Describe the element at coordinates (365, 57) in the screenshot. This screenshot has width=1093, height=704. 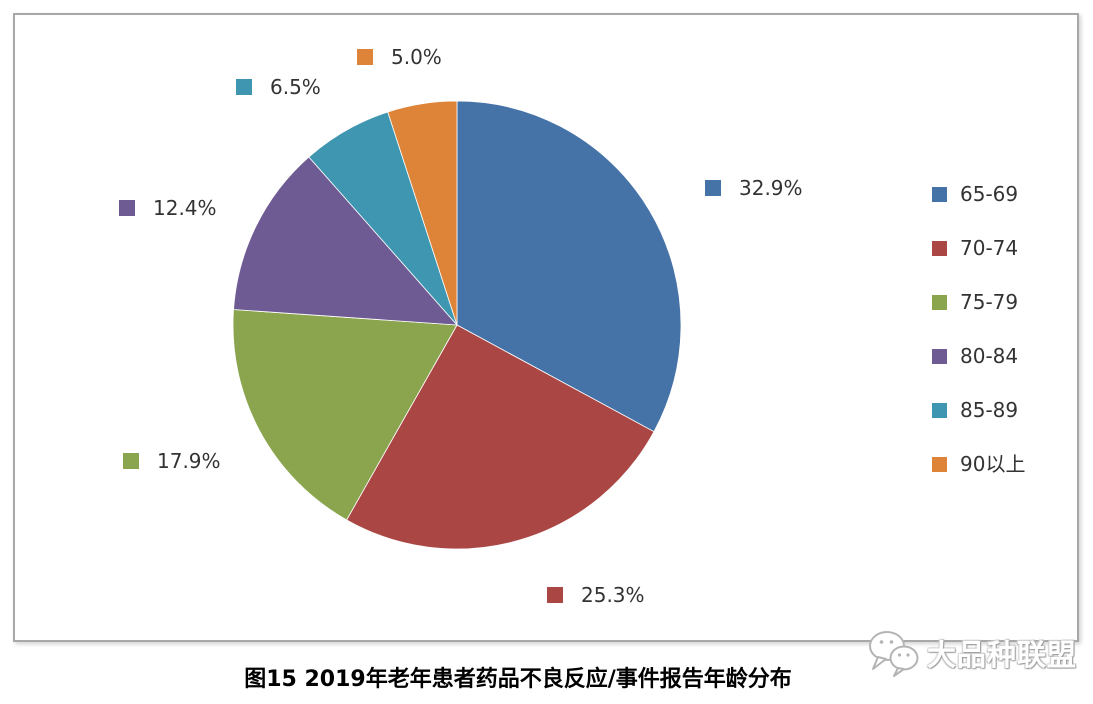
I see `data-label-marker-90plus` at that location.